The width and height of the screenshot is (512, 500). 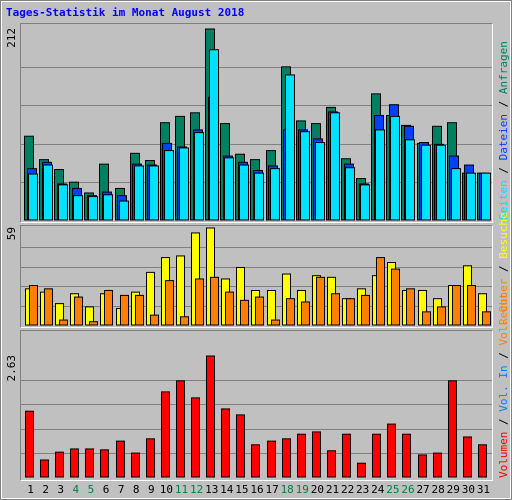 What do you see at coordinates (211, 489) in the screenshot?
I see `x-tick-label: 13` at bounding box center [211, 489].